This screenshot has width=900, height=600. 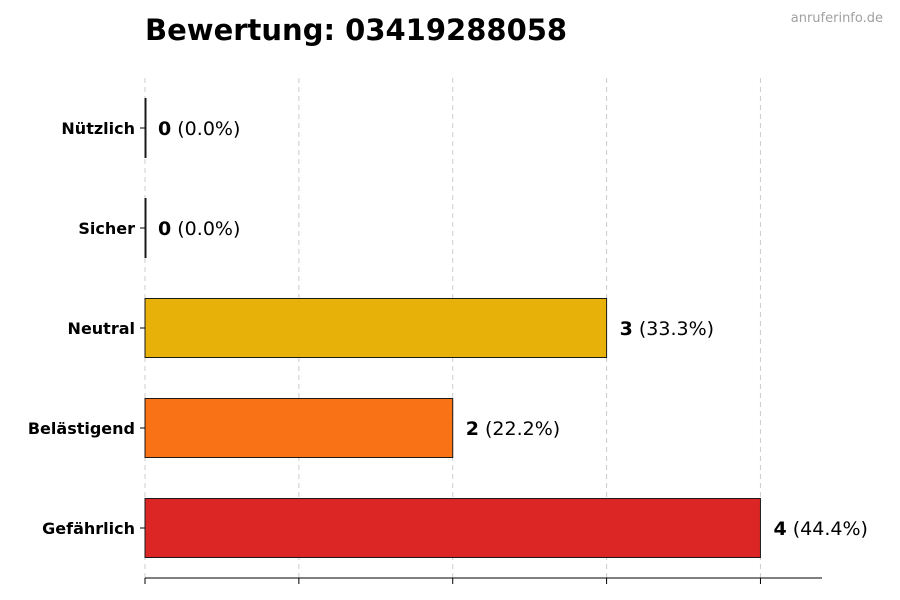 I want to click on category-label-2: Neutral, so click(x=101, y=328).